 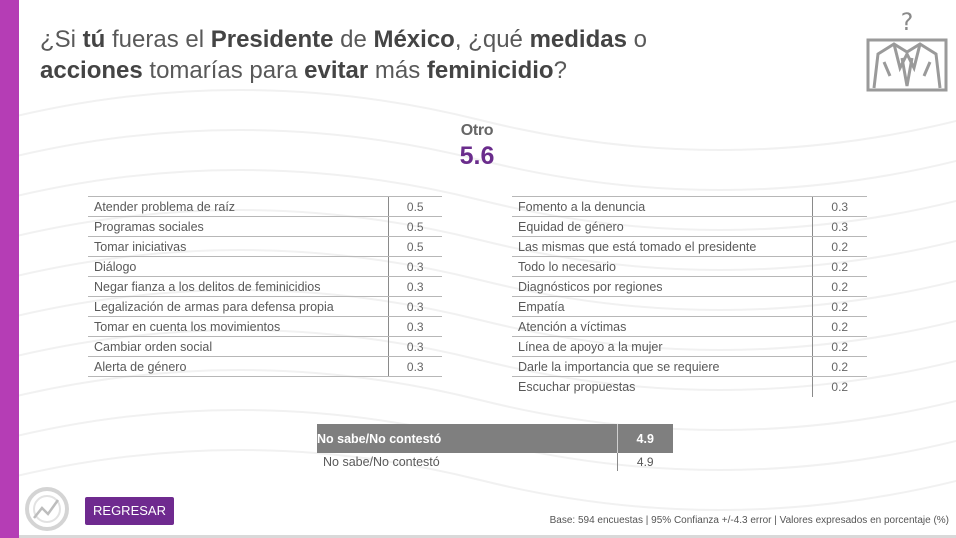 I want to click on table-row: Programas sociales 0.5, so click(x=265, y=226).